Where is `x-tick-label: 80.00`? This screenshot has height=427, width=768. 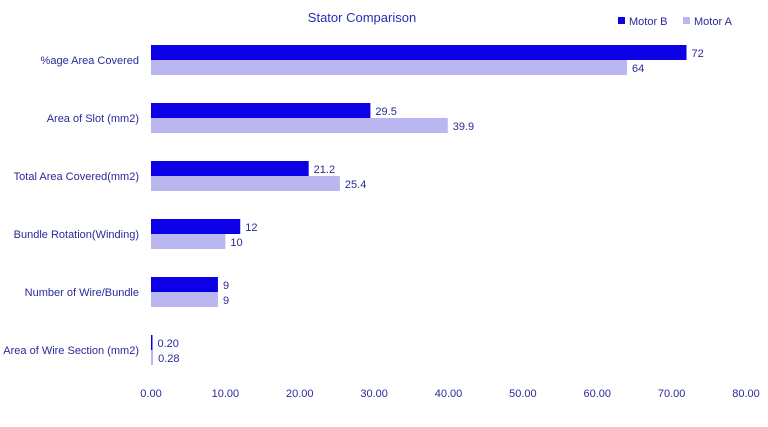
x-tick-label: 80.00 is located at coordinates (746, 394).